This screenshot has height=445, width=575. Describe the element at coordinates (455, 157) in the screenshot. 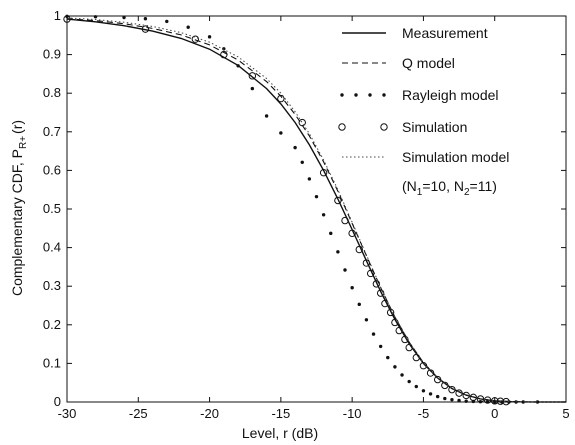

I see `legend-label-simulation-model: Simulation model` at that location.